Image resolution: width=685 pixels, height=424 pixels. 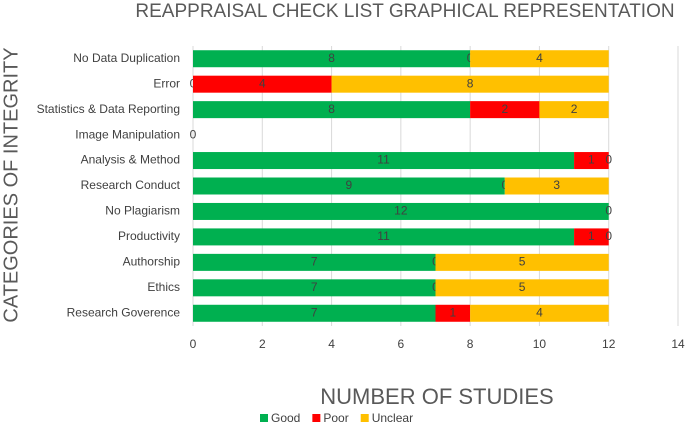 What do you see at coordinates (262, 344) in the screenshot?
I see `x-tick-label: 2` at bounding box center [262, 344].